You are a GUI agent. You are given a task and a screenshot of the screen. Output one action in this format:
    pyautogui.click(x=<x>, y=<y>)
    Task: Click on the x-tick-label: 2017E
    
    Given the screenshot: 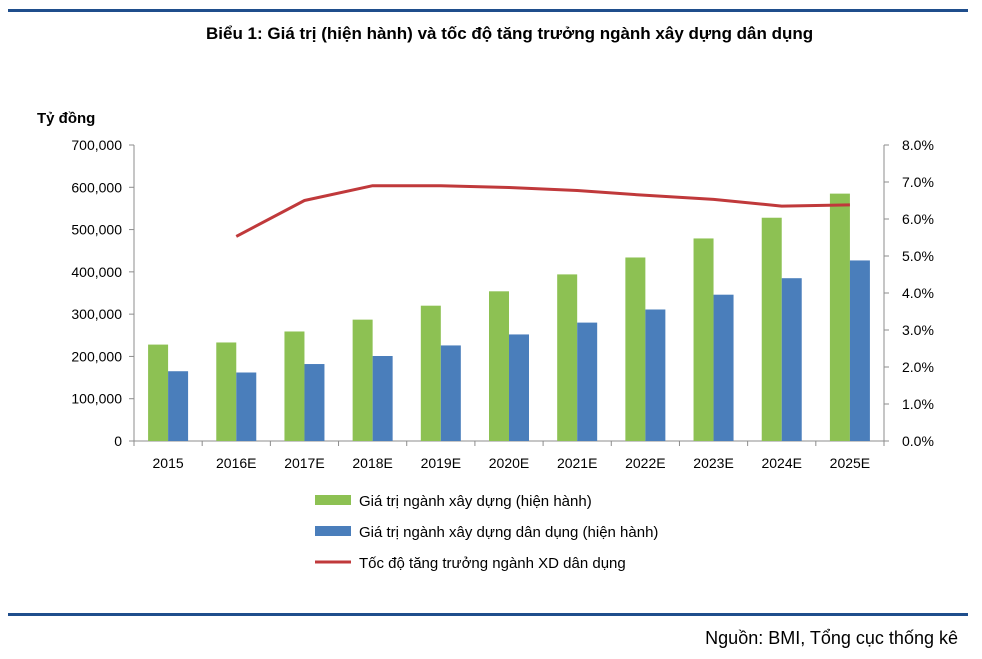 What is the action you would take?
    pyautogui.click(x=304, y=463)
    